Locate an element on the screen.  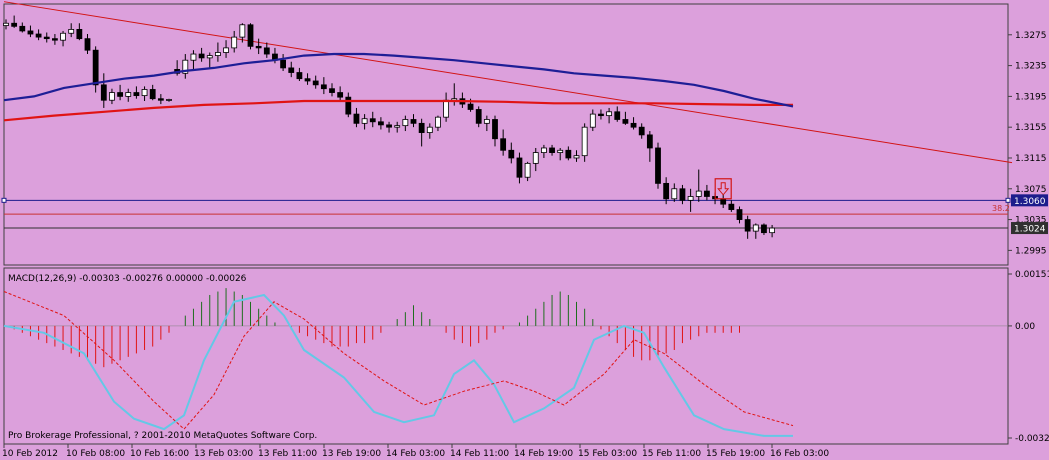
level-price-label: 1.3060 is located at coordinates (1030, 202).